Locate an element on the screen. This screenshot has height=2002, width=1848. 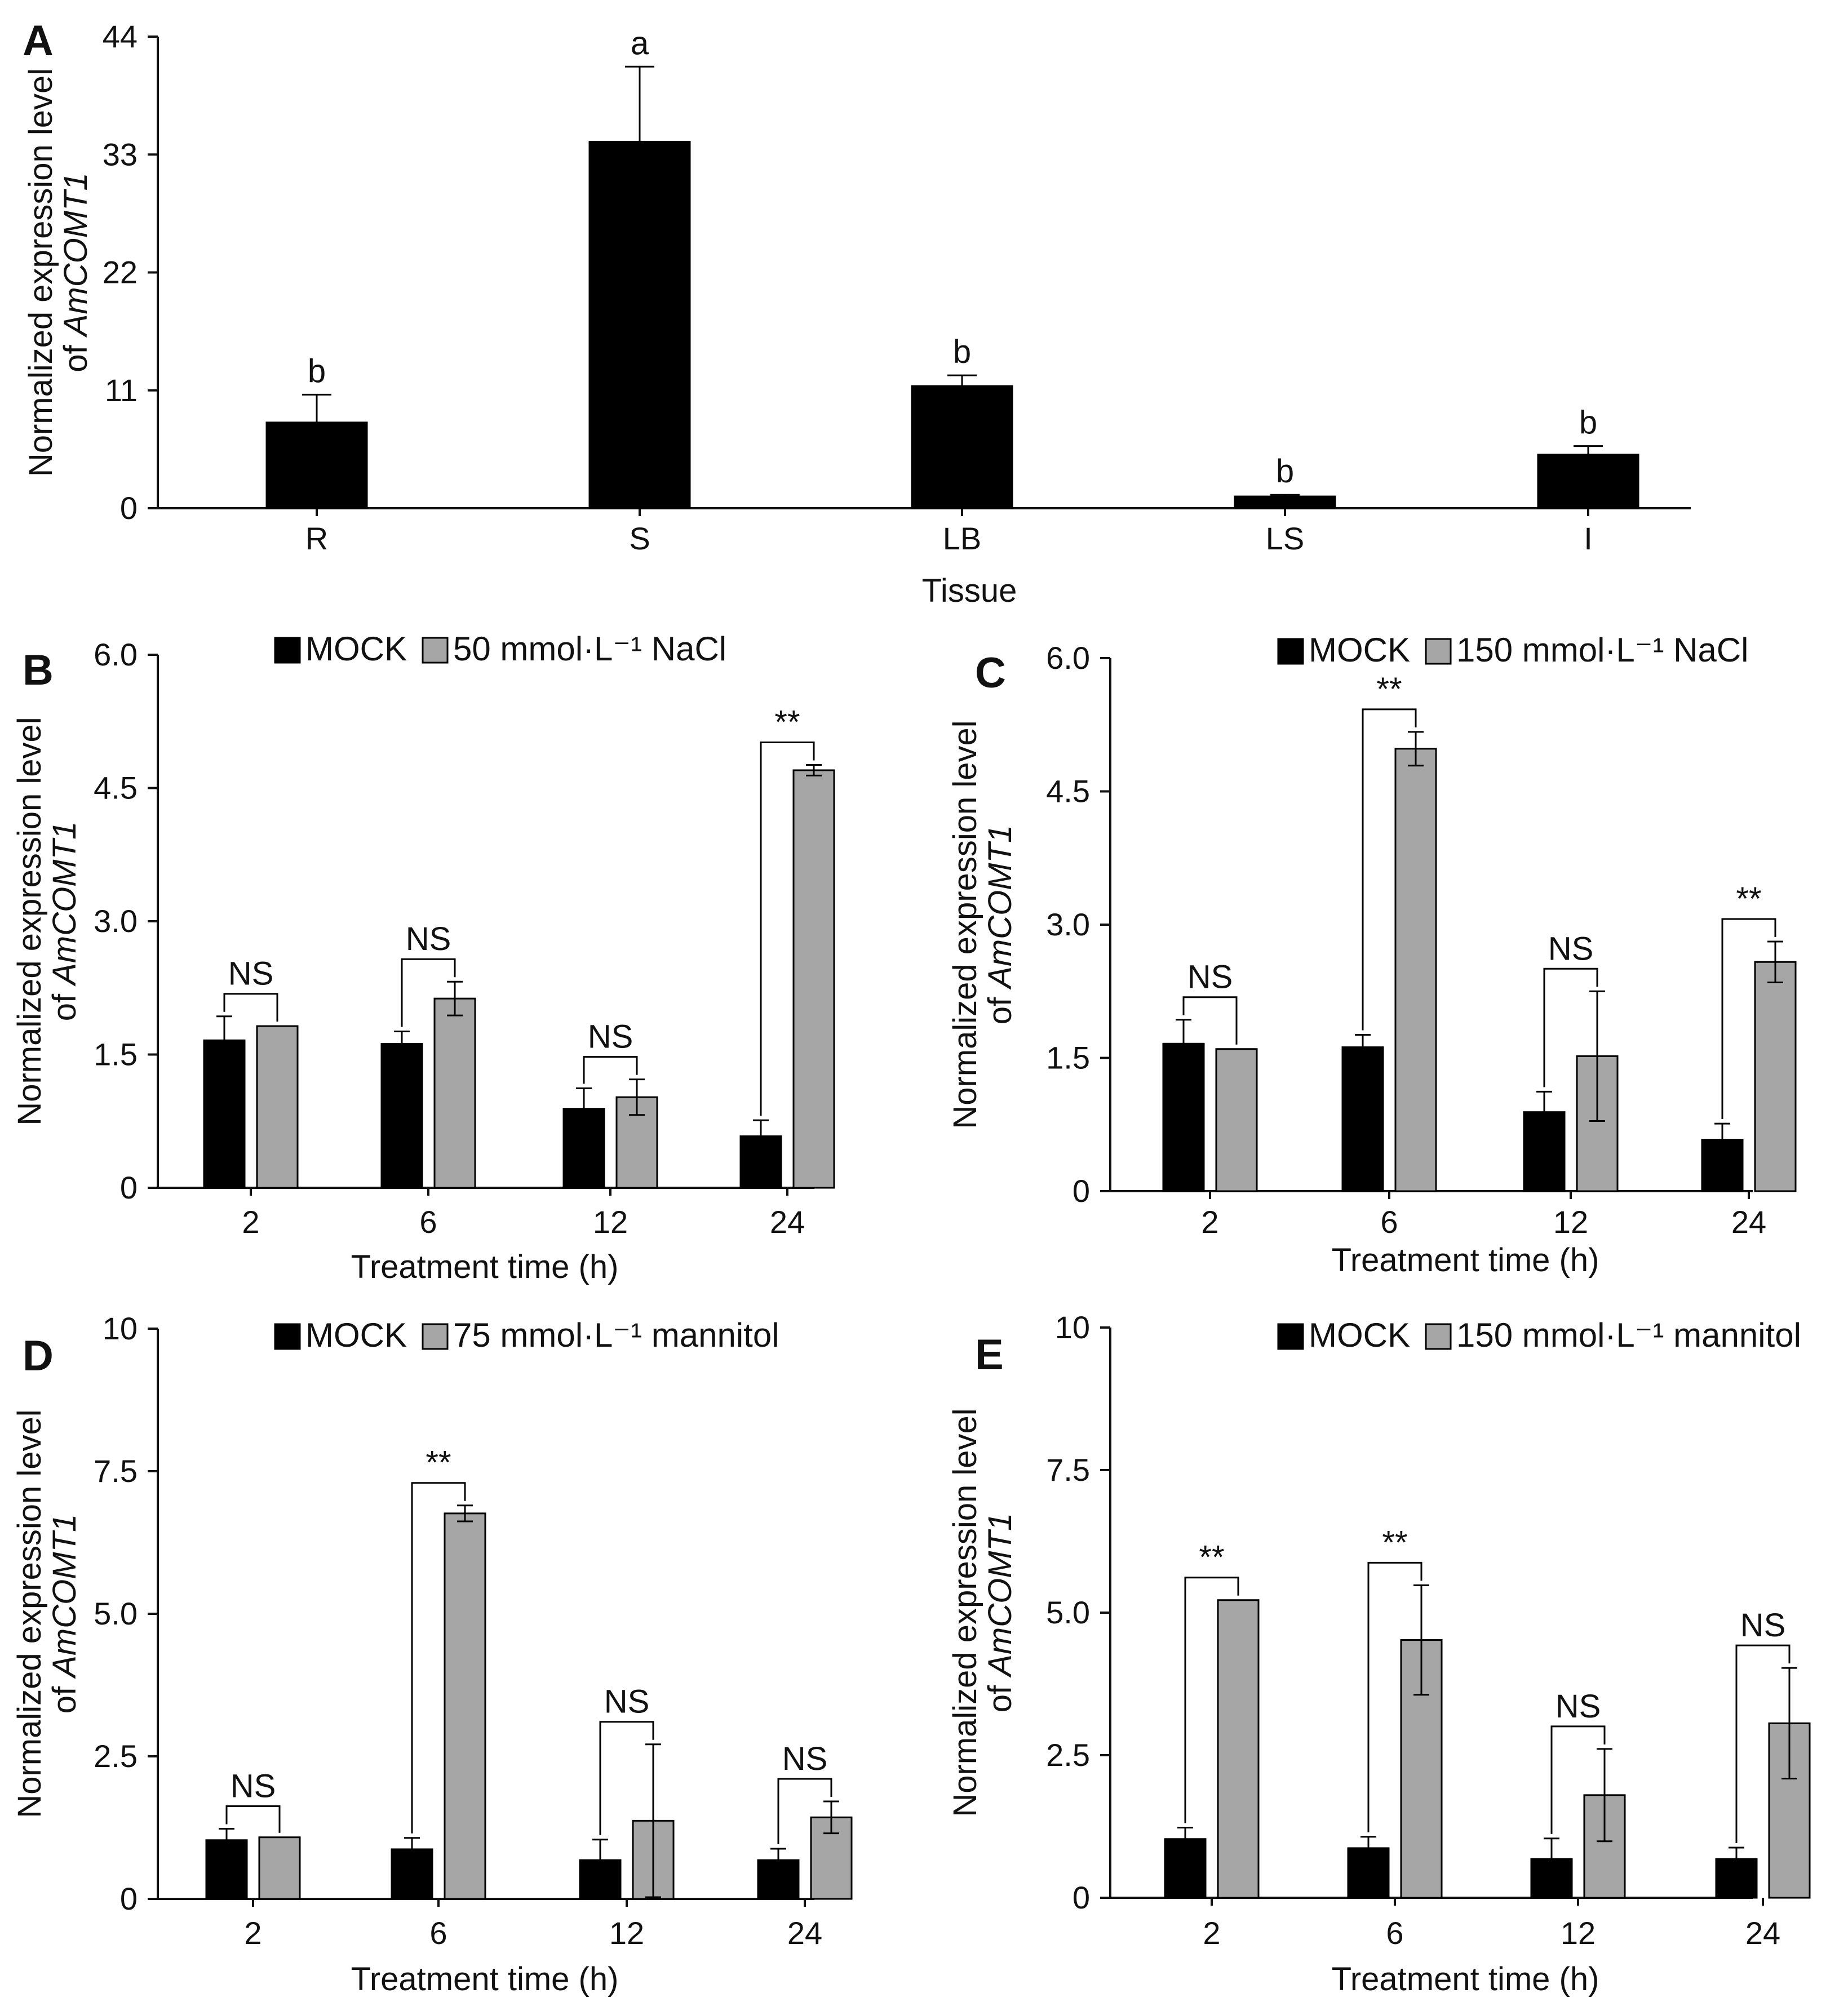
legend: MOCK 150 mmol·L⁻¹ NaCl is located at coordinates (1512, 650).